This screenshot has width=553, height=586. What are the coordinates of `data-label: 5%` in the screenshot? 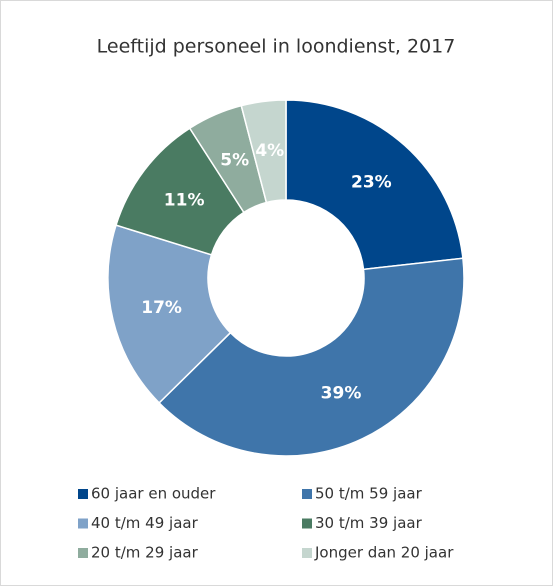 It's located at (234, 161).